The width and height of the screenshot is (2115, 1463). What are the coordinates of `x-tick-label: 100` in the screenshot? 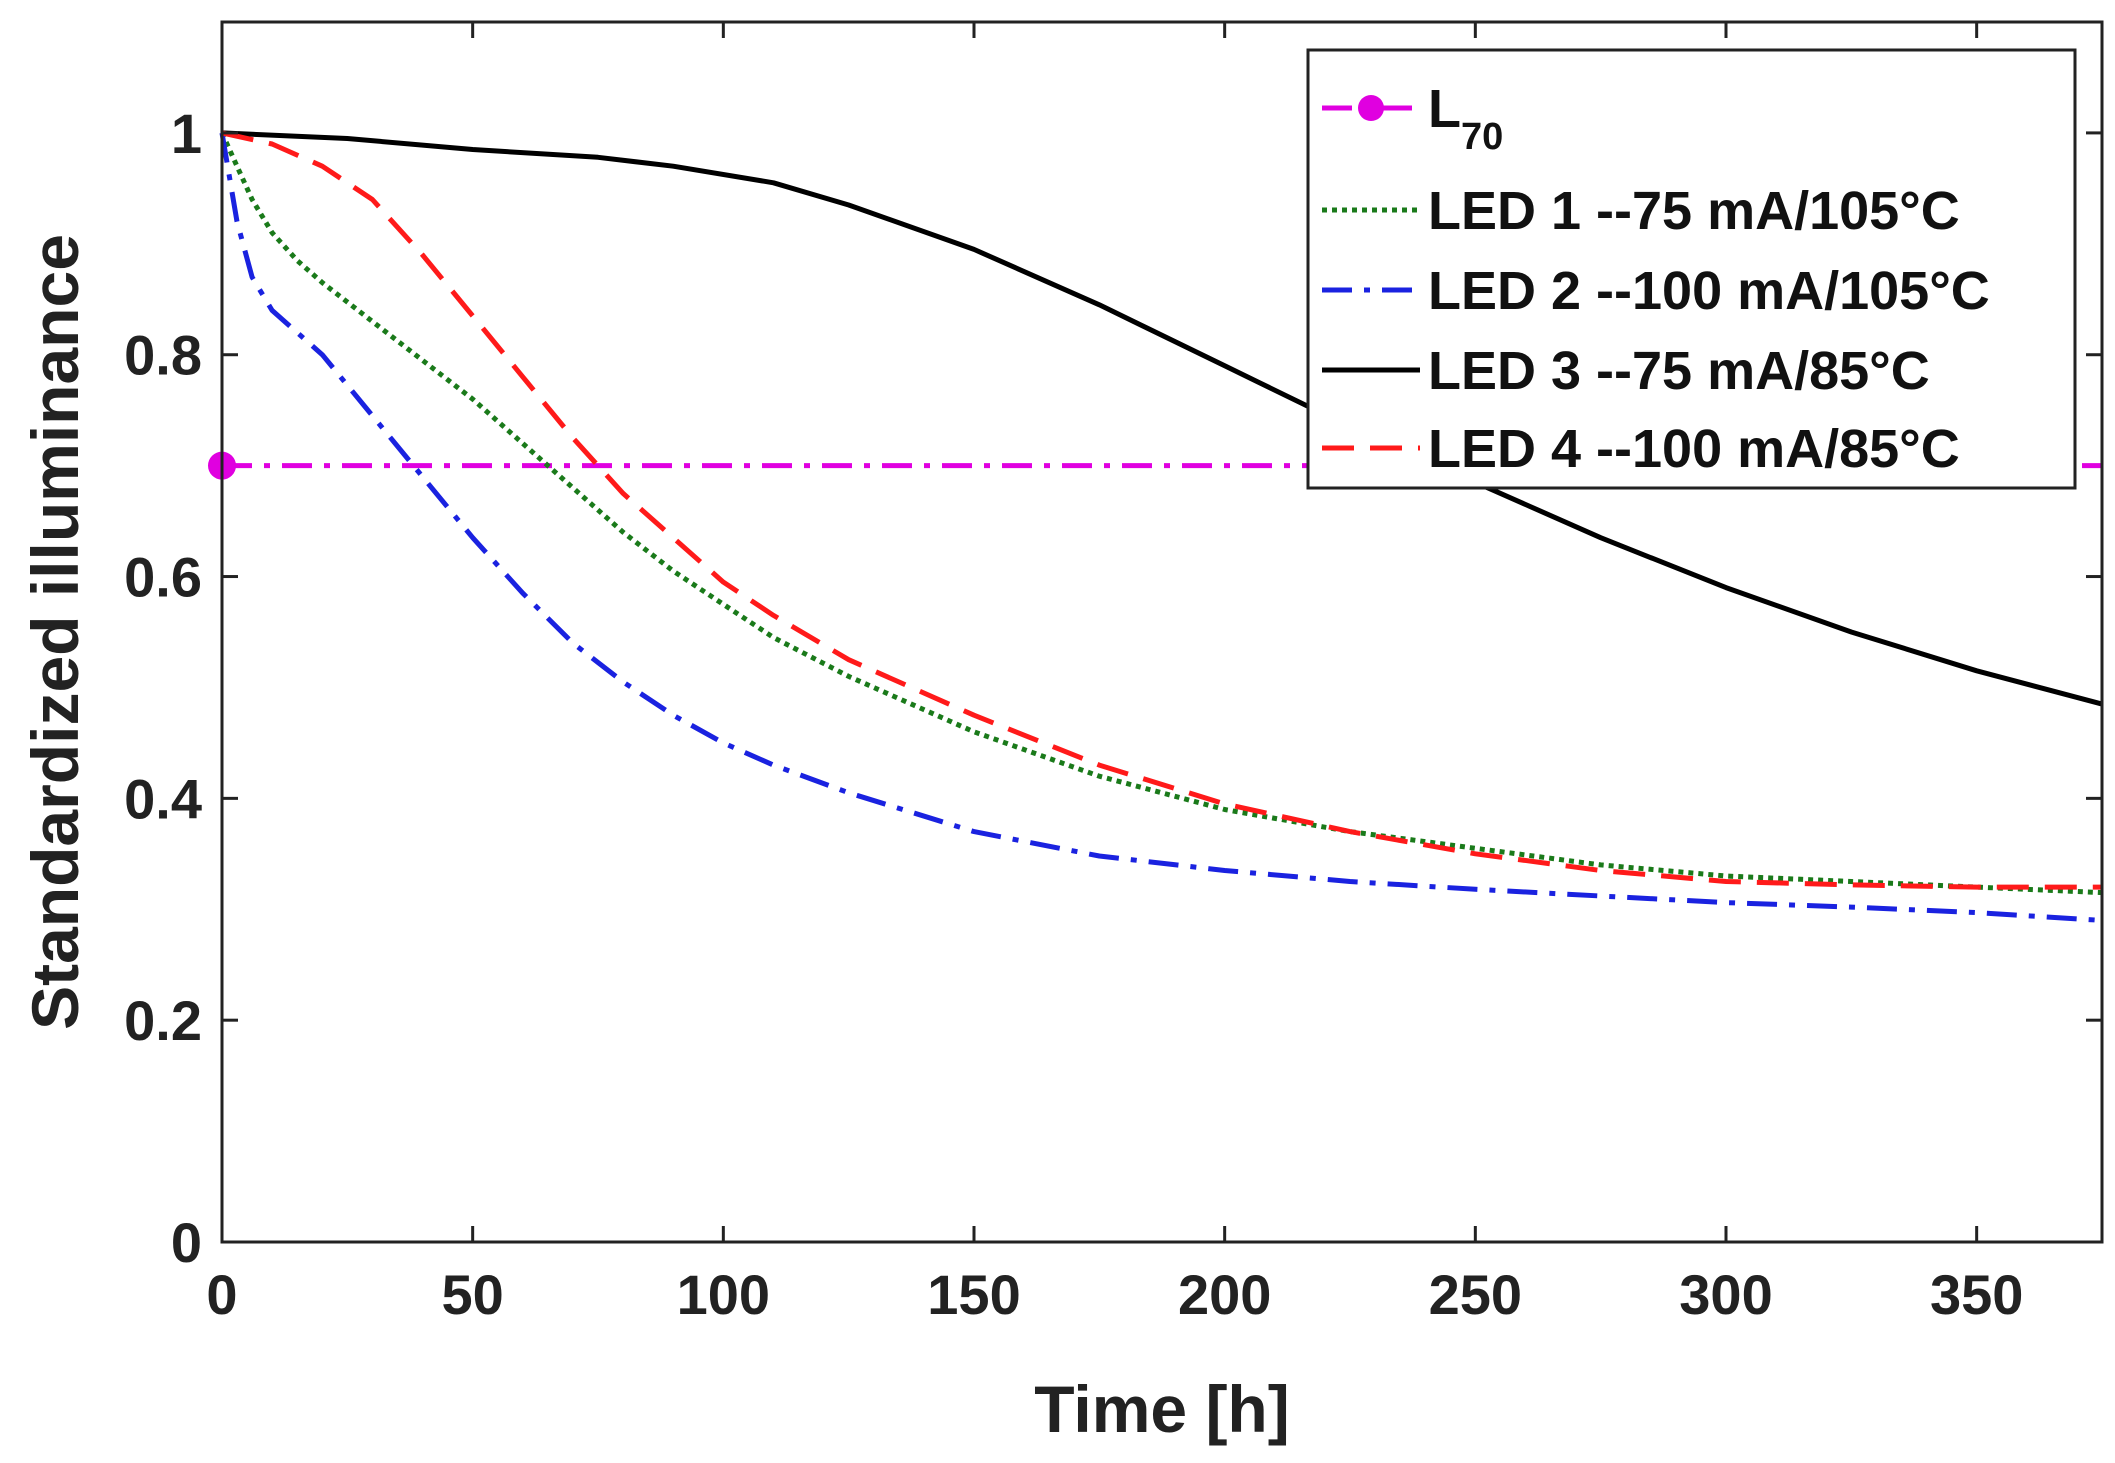 It's located at (723, 1294).